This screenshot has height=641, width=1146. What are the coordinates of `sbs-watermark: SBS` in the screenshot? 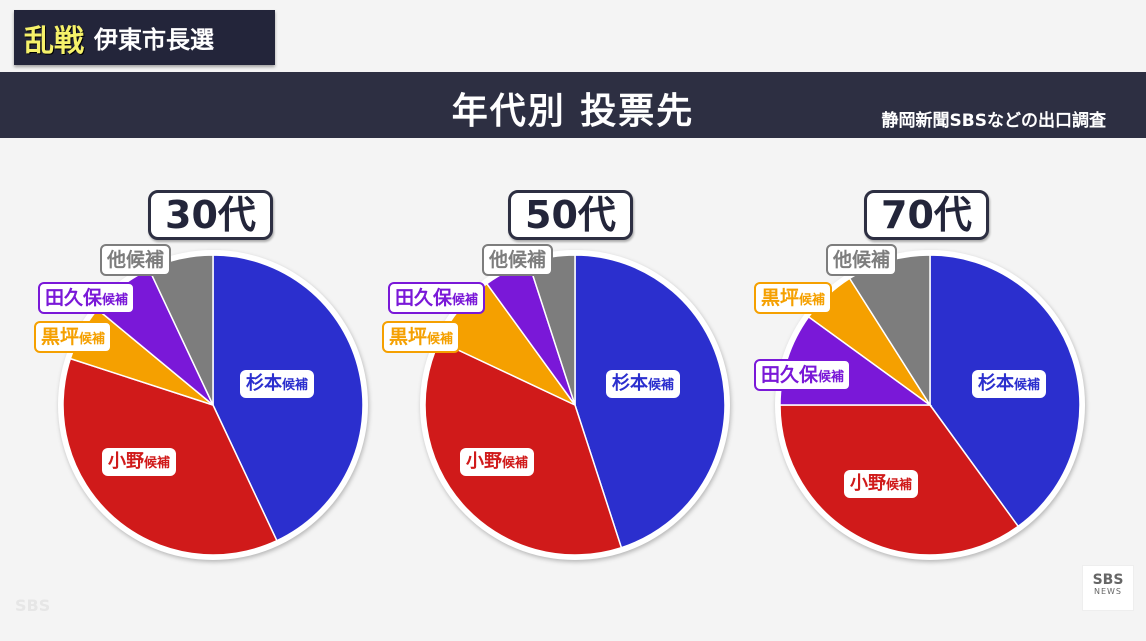 It's located at (33, 605).